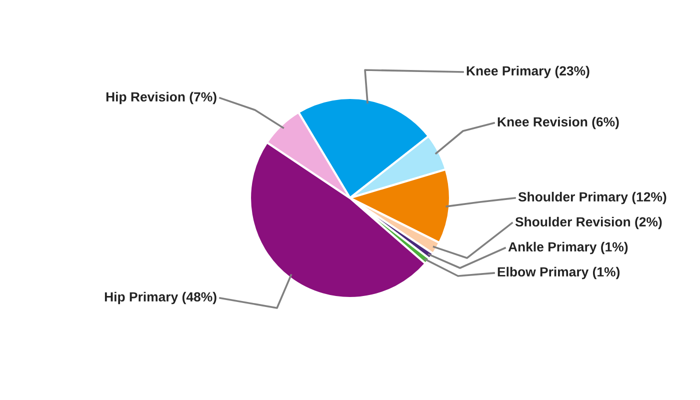 The width and height of the screenshot is (700, 400). I want to click on slice-label: Shoulder Primary (12%), so click(592, 198).